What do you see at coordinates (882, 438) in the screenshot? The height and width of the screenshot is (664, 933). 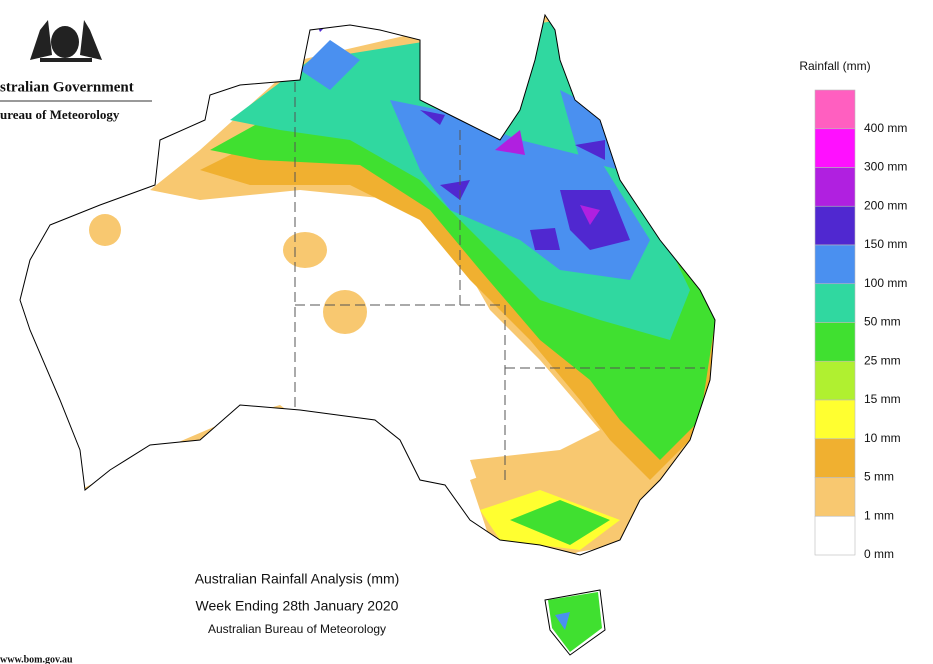 I see `legend-label: 10 mm` at bounding box center [882, 438].